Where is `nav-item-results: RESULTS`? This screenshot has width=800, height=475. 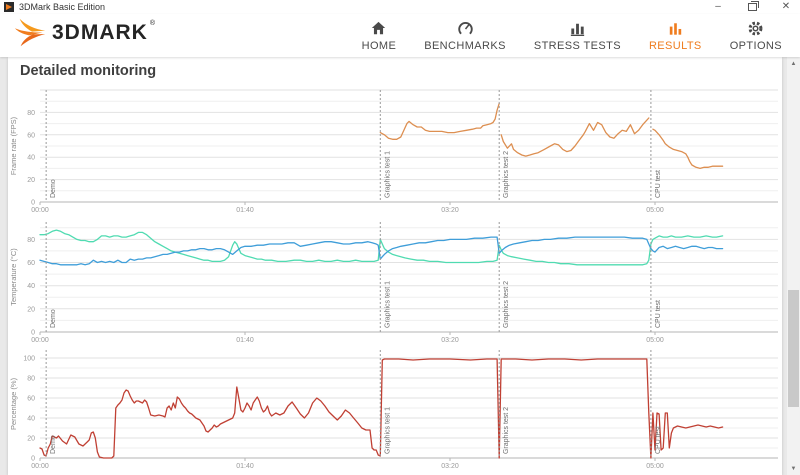
nav-item-results: RESULTS is located at coordinates (675, 35).